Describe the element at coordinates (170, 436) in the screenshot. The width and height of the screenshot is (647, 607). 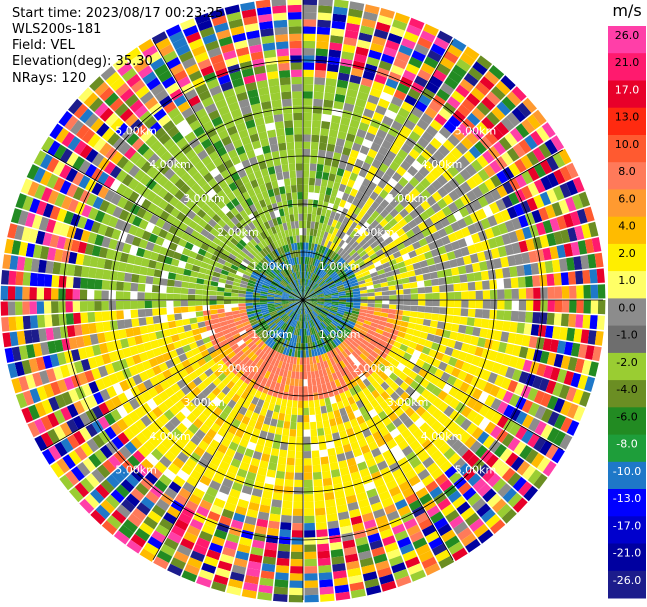
I see `range-ring-label: 4.00km` at that location.